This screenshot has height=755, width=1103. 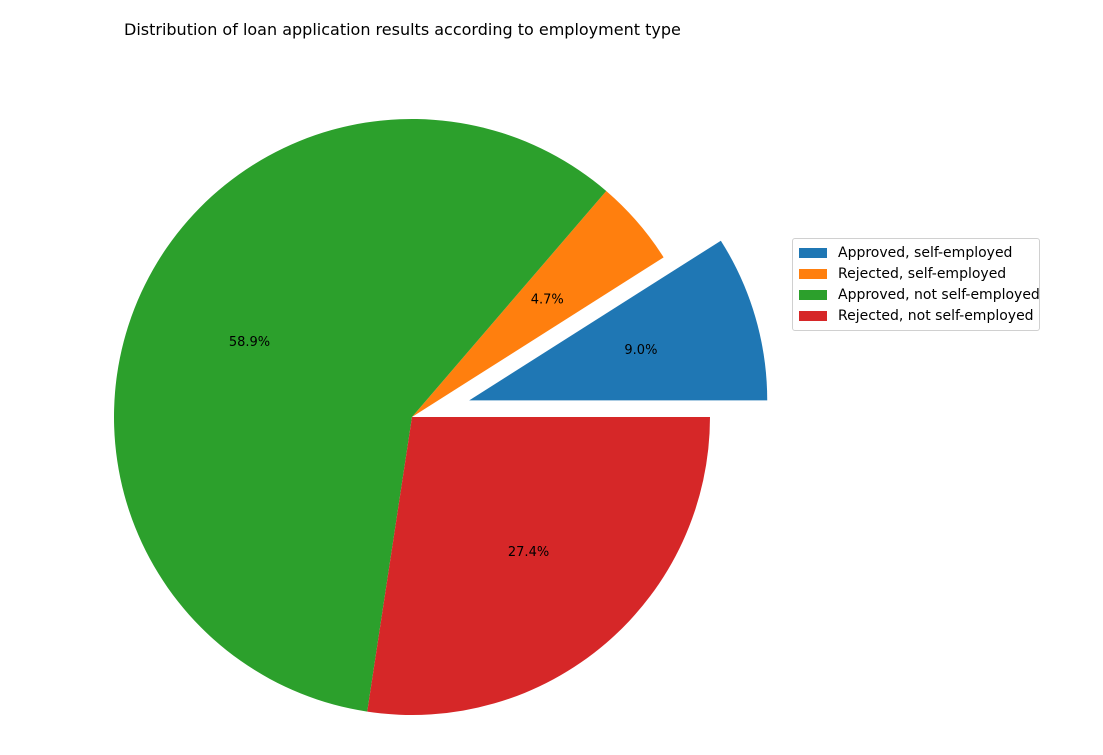 What do you see at coordinates (640, 350) in the screenshot?
I see `pie-slice-label: 9.0%` at bounding box center [640, 350].